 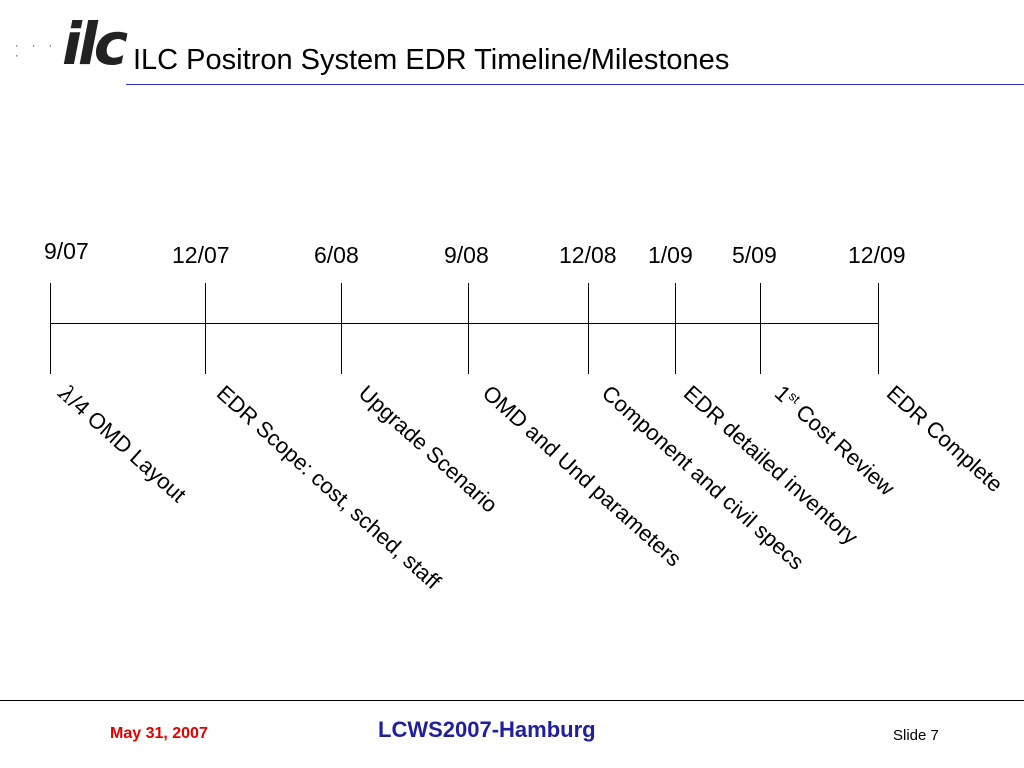 What do you see at coordinates (877, 255) in the screenshot?
I see `date-label-8: 12/09` at bounding box center [877, 255].